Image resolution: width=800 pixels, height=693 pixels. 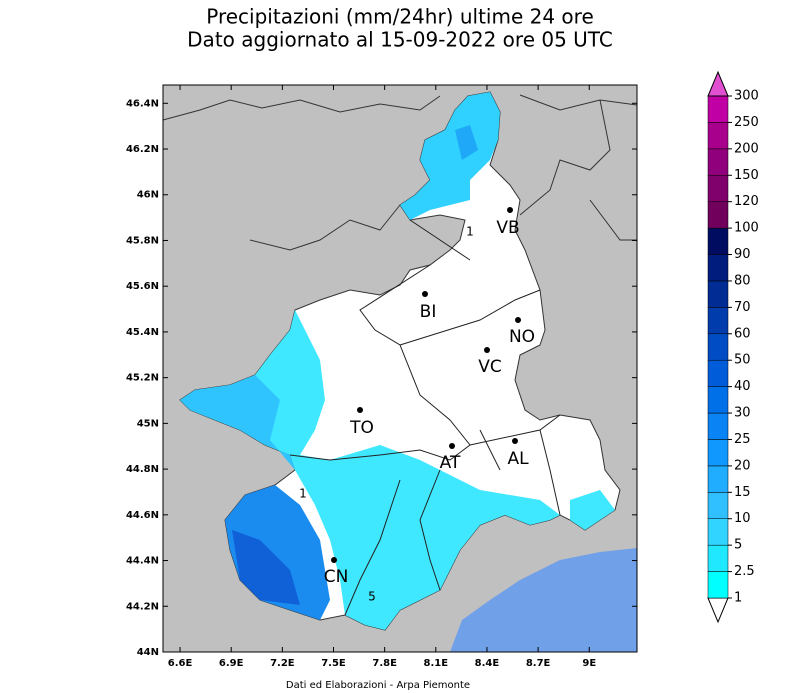 I want to click on colorbar-label: 30, so click(x=742, y=413).